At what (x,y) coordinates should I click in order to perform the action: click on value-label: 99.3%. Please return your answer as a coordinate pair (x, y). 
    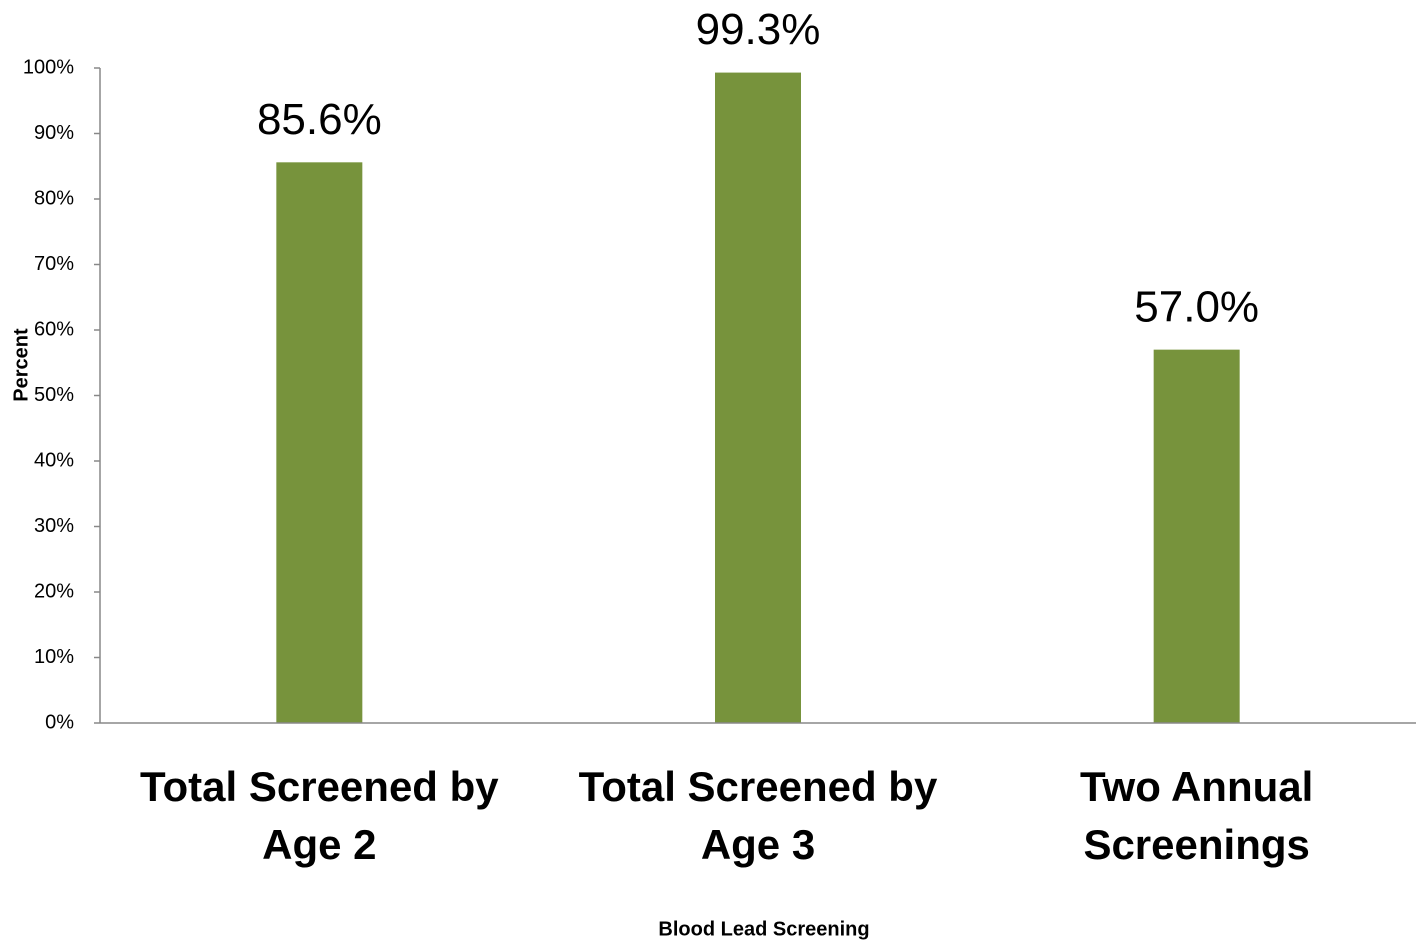
    Looking at the image, I should click on (758, 29).